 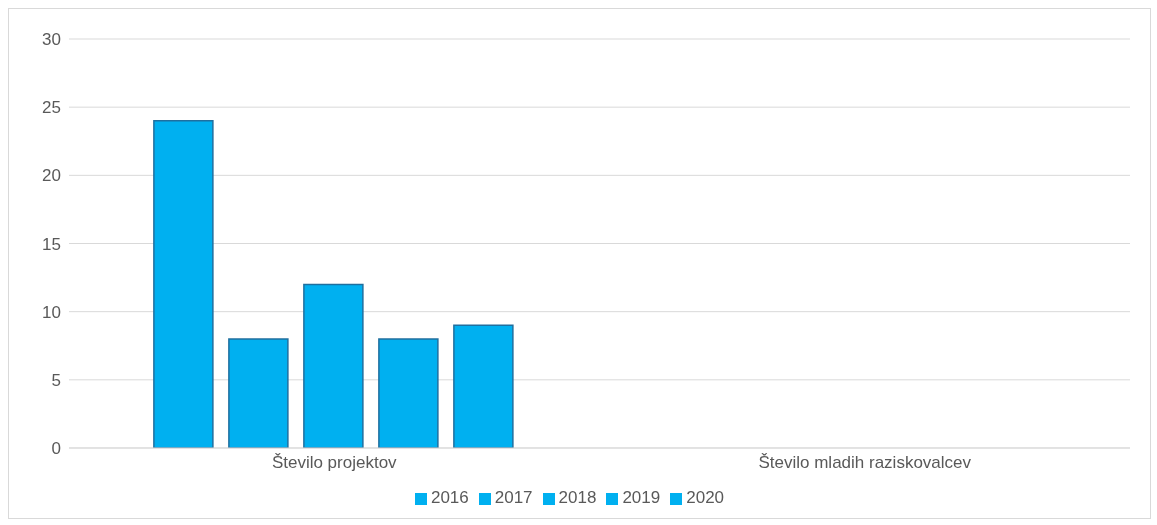 I want to click on x-tick-label: Število projektov, so click(x=334, y=463).